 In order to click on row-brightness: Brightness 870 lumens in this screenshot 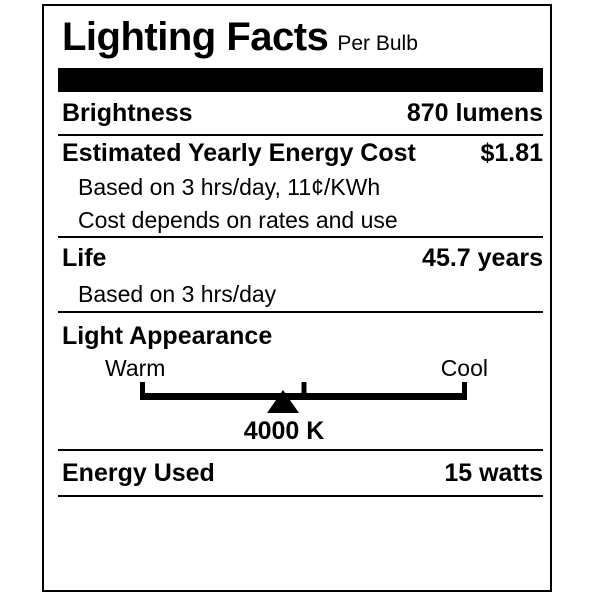, I will do `click(300, 114)`.